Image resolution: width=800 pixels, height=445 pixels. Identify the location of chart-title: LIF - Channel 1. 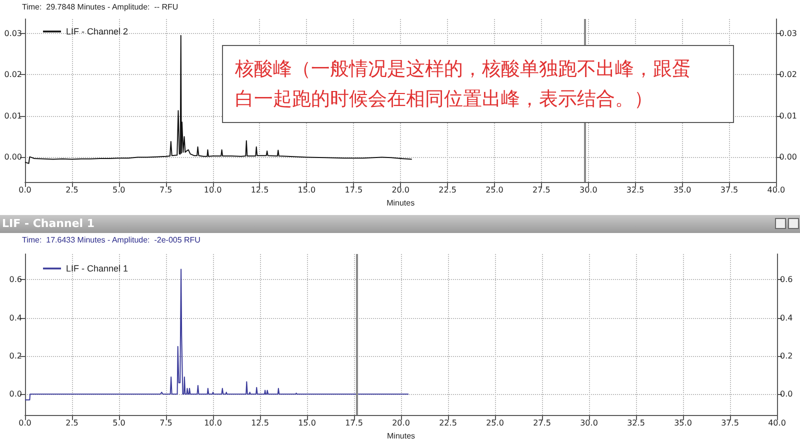
(400, 224).